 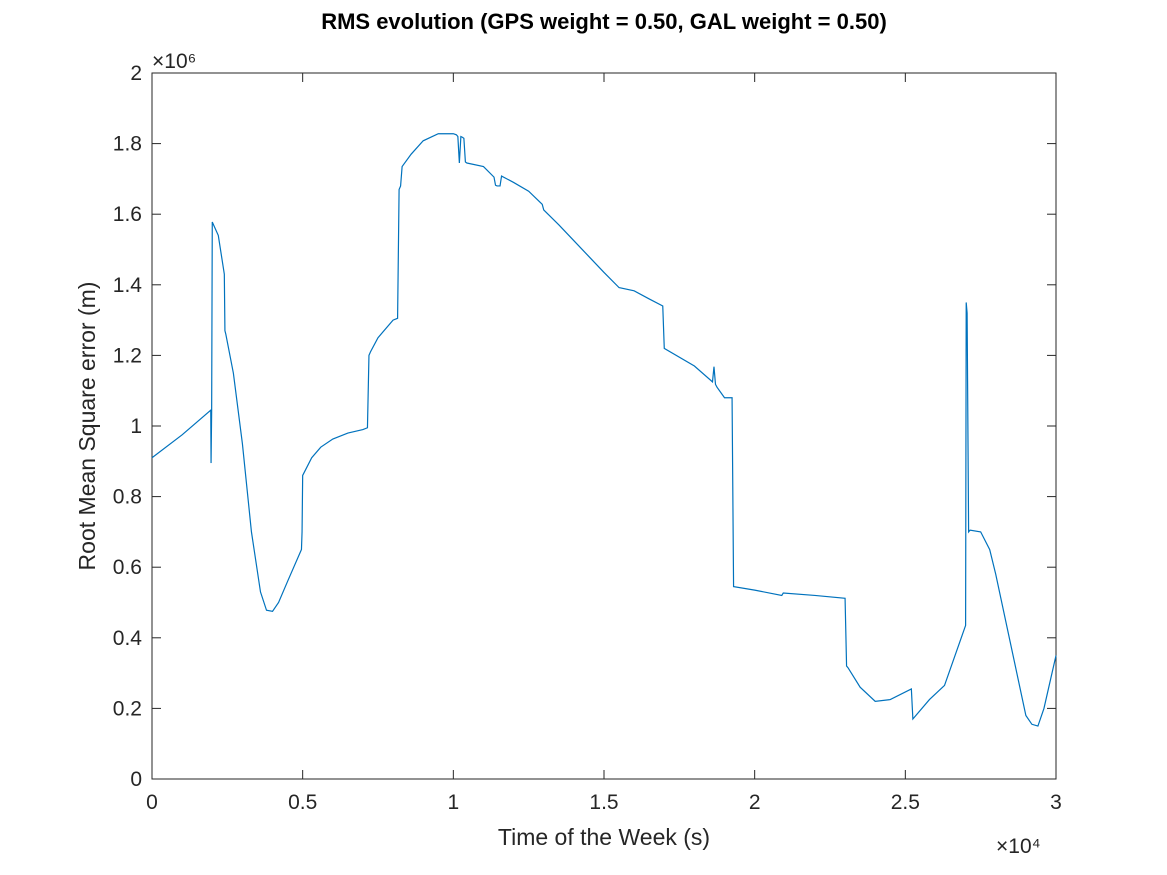 What do you see at coordinates (128, 285) in the screenshot?
I see `y-tick-label: 1.4` at bounding box center [128, 285].